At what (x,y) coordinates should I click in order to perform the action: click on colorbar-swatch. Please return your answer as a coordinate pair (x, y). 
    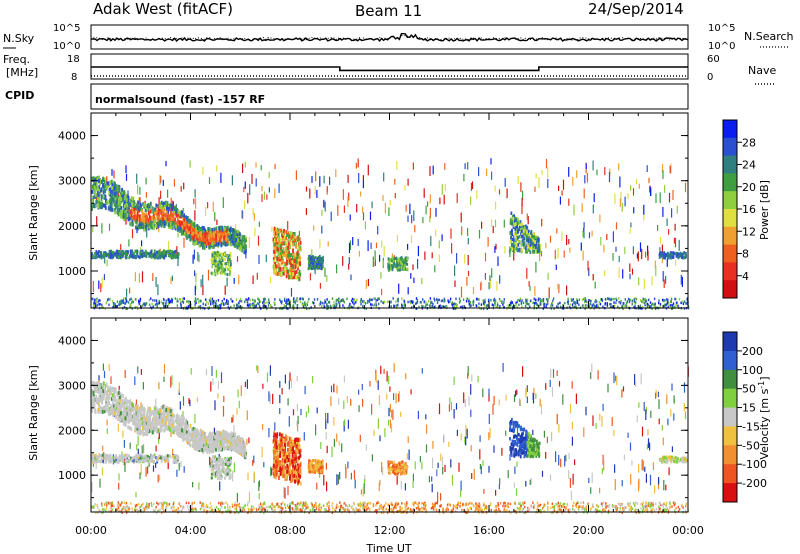
    Looking at the image, I should click on (730, 182).